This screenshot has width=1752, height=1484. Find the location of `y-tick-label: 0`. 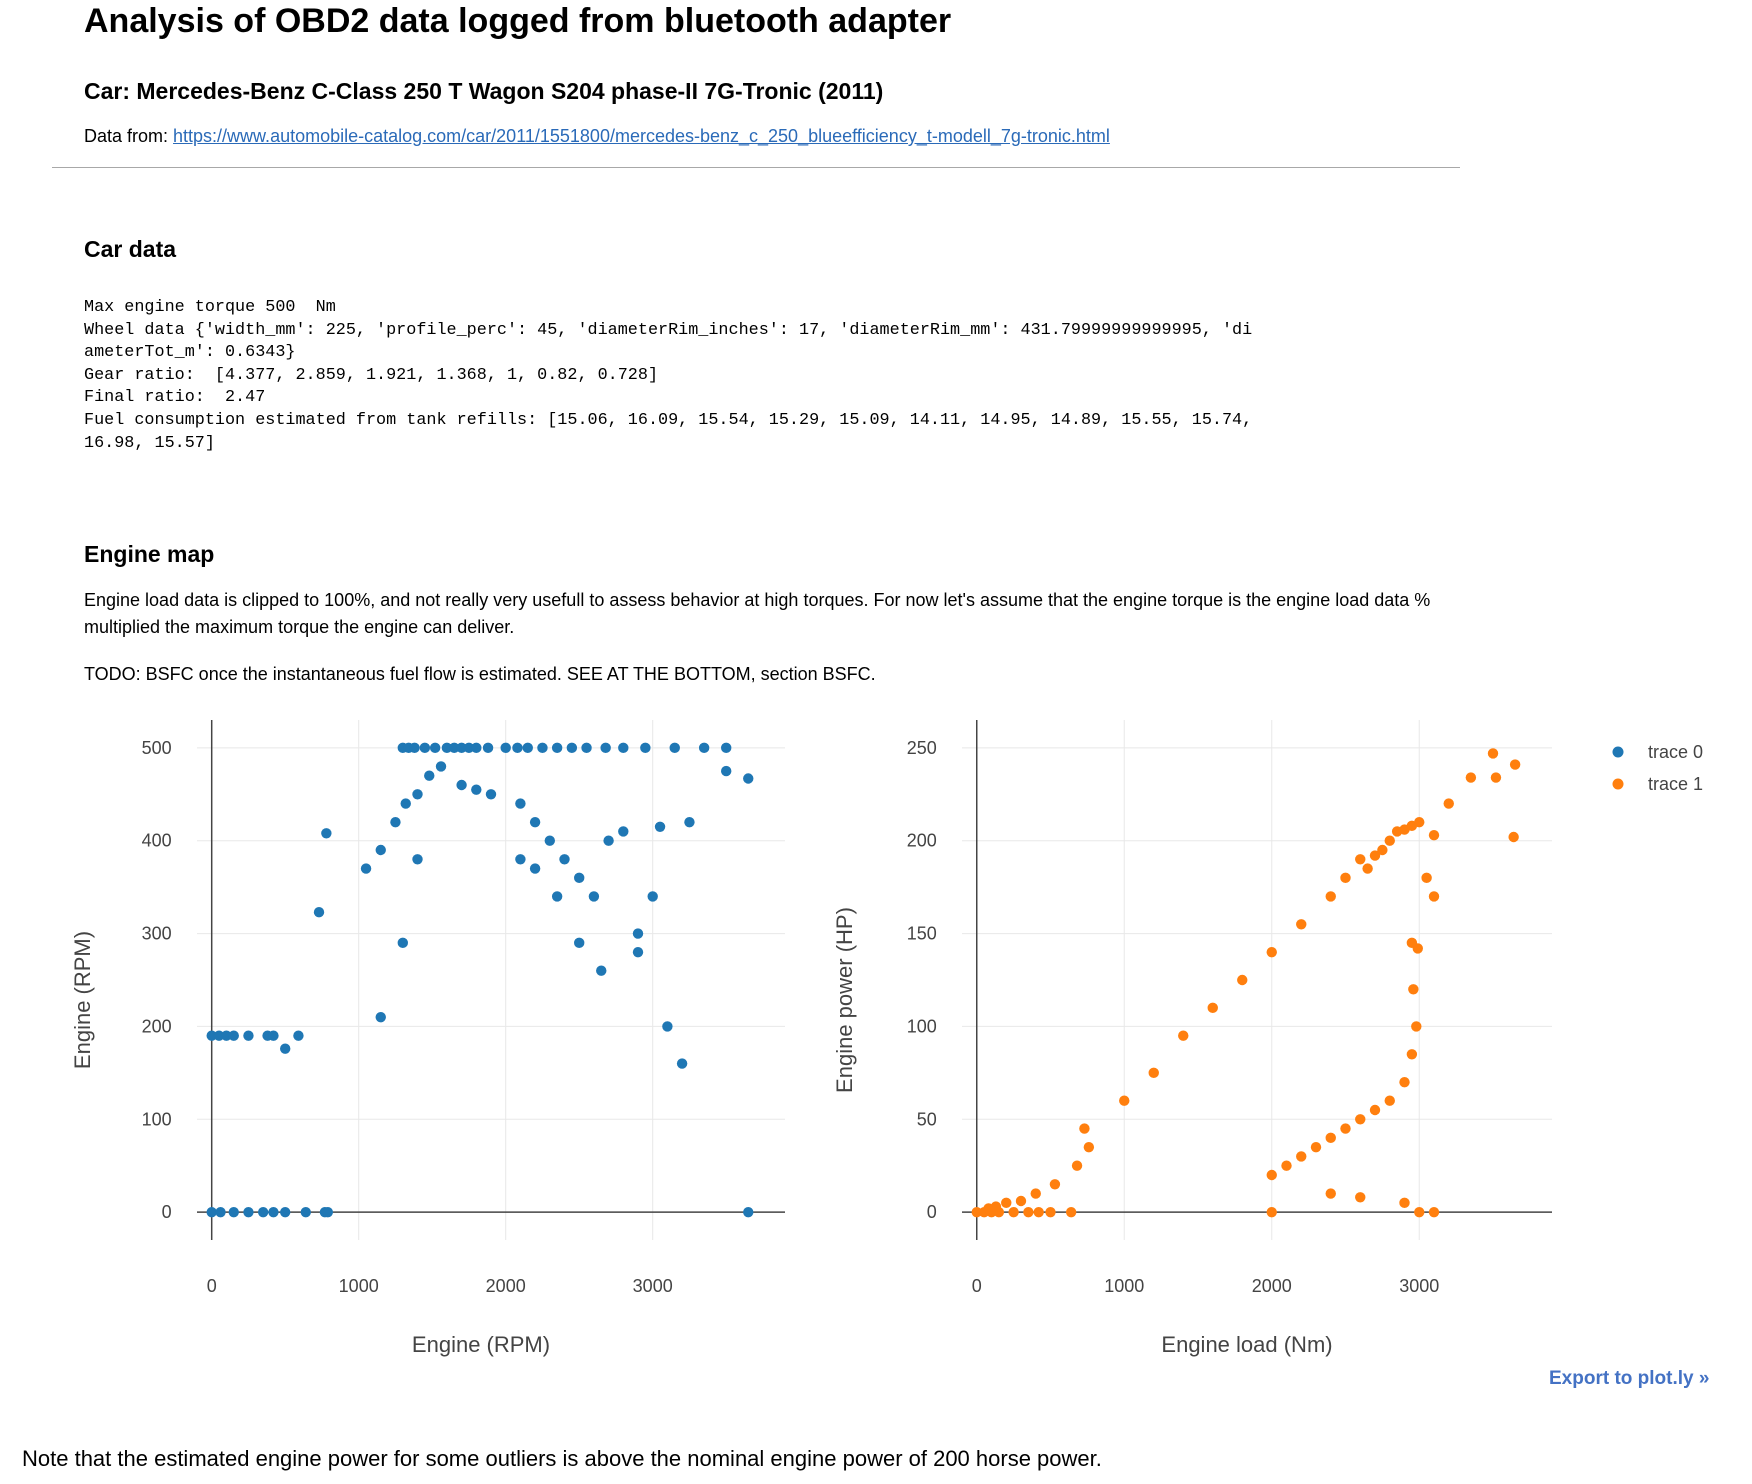

y-tick-label: 0 is located at coordinates (167, 1212).